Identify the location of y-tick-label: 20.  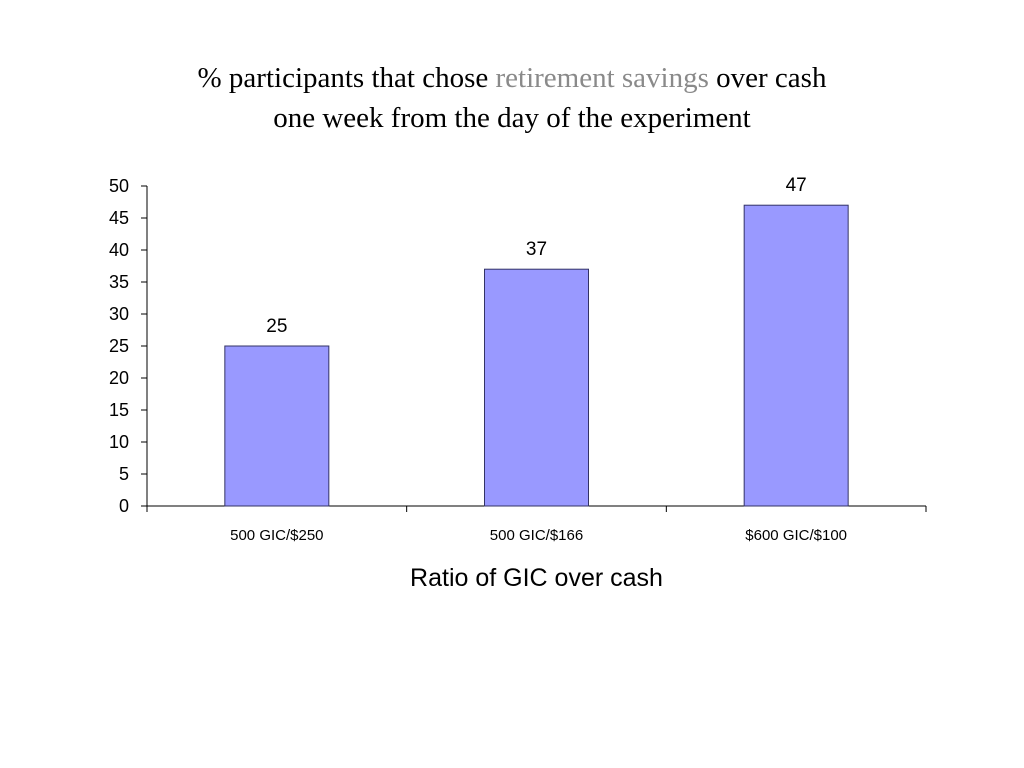
(119, 378).